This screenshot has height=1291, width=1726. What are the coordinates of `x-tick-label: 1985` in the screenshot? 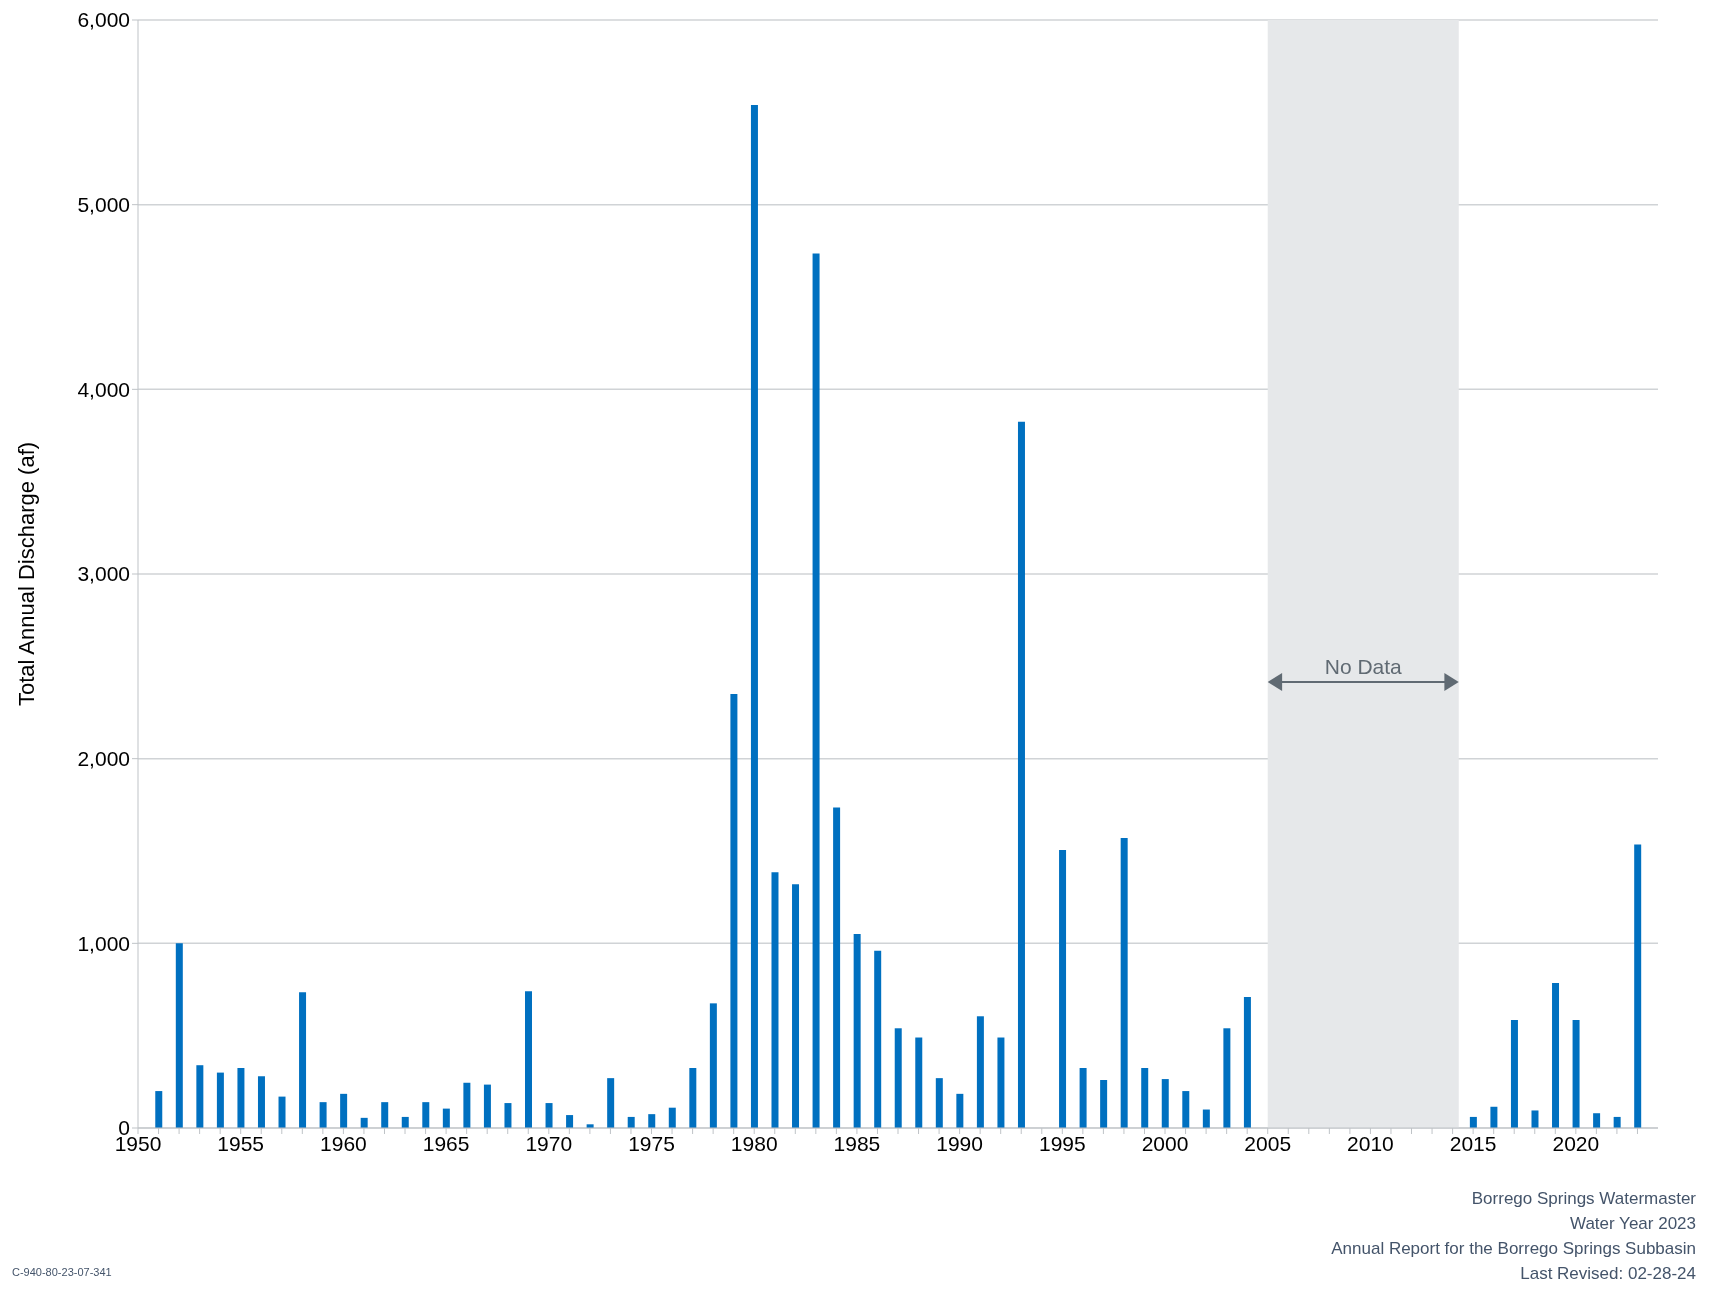 It's located at (857, 1143).